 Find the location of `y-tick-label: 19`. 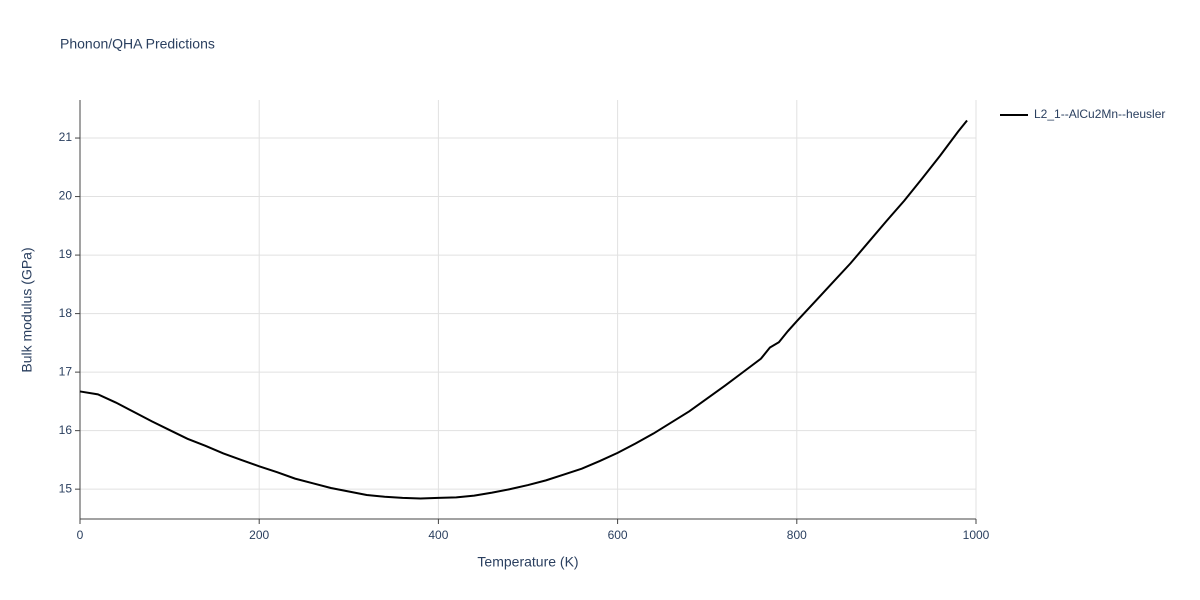

y-tick-label: 19 is located at coordinates (66, 254).